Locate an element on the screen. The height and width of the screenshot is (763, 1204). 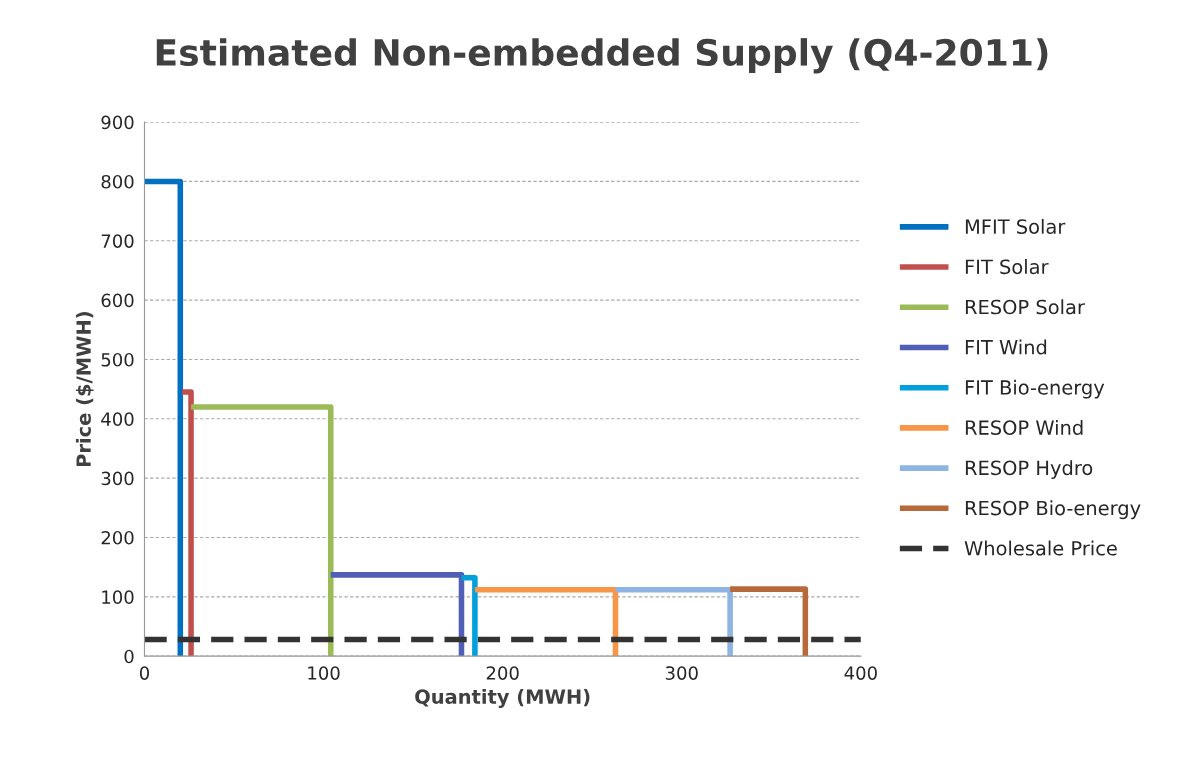
legend-label: FIT Solar is located at coordinates (1007, 267).